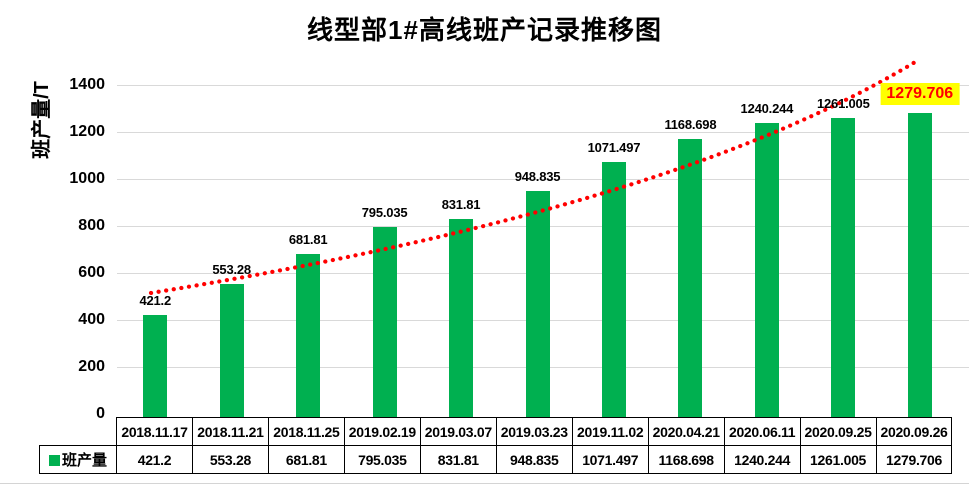  I want to click on table-date-cell: 2018.11.25, so click(306, 431).